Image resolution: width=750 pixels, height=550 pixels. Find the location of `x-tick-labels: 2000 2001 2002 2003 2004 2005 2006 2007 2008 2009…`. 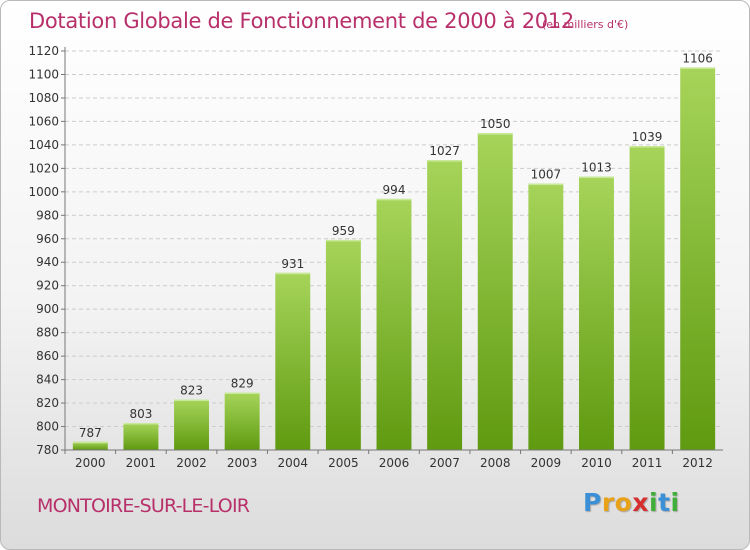

x-tick-labels: 2000 2001 2002 2003 2004 2005 2006 2007 2008 2009… is located at coordinates (388, 460).